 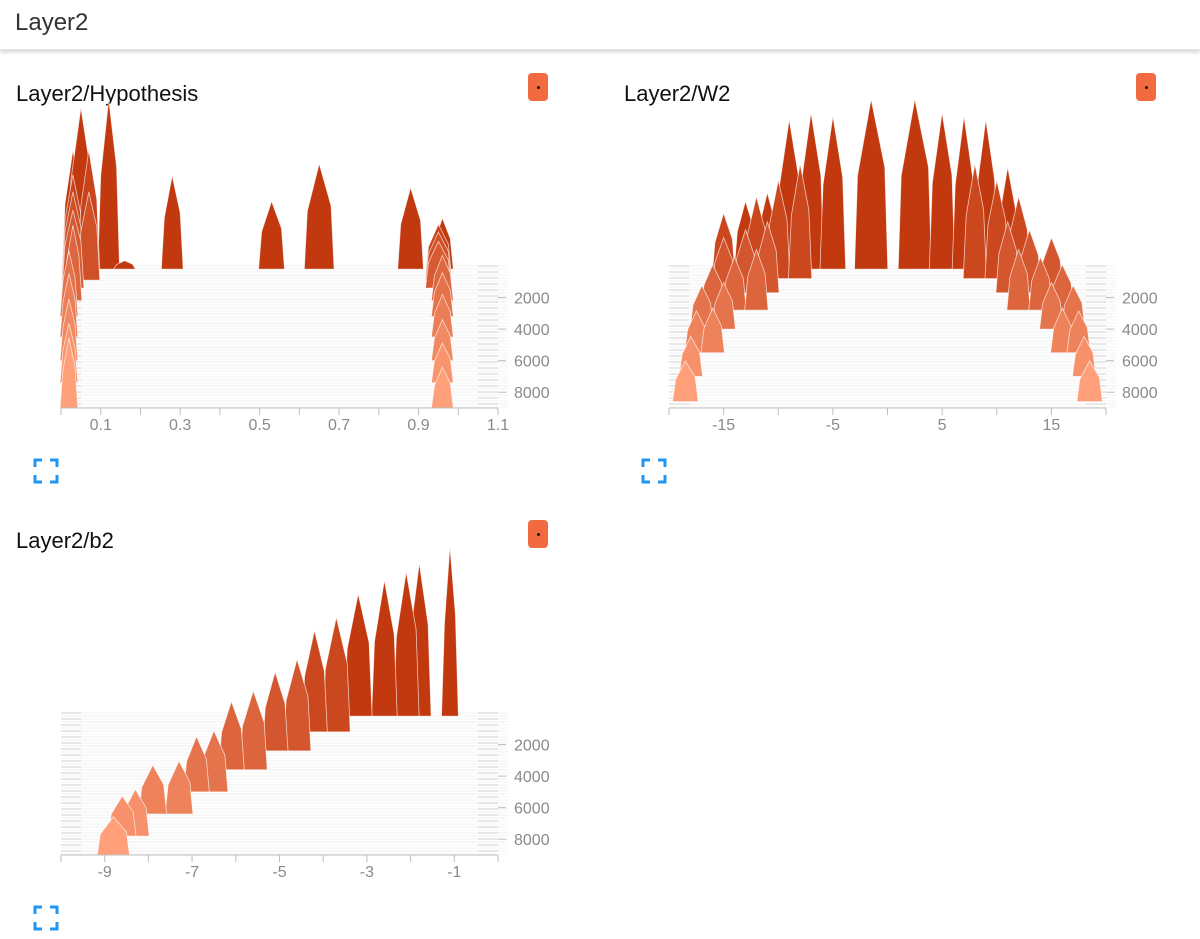 What do you see at coordinates (887, 420) in the screenshot?
I see `x-axis: -15 -5 5 15` at bounding box center [887, 420].